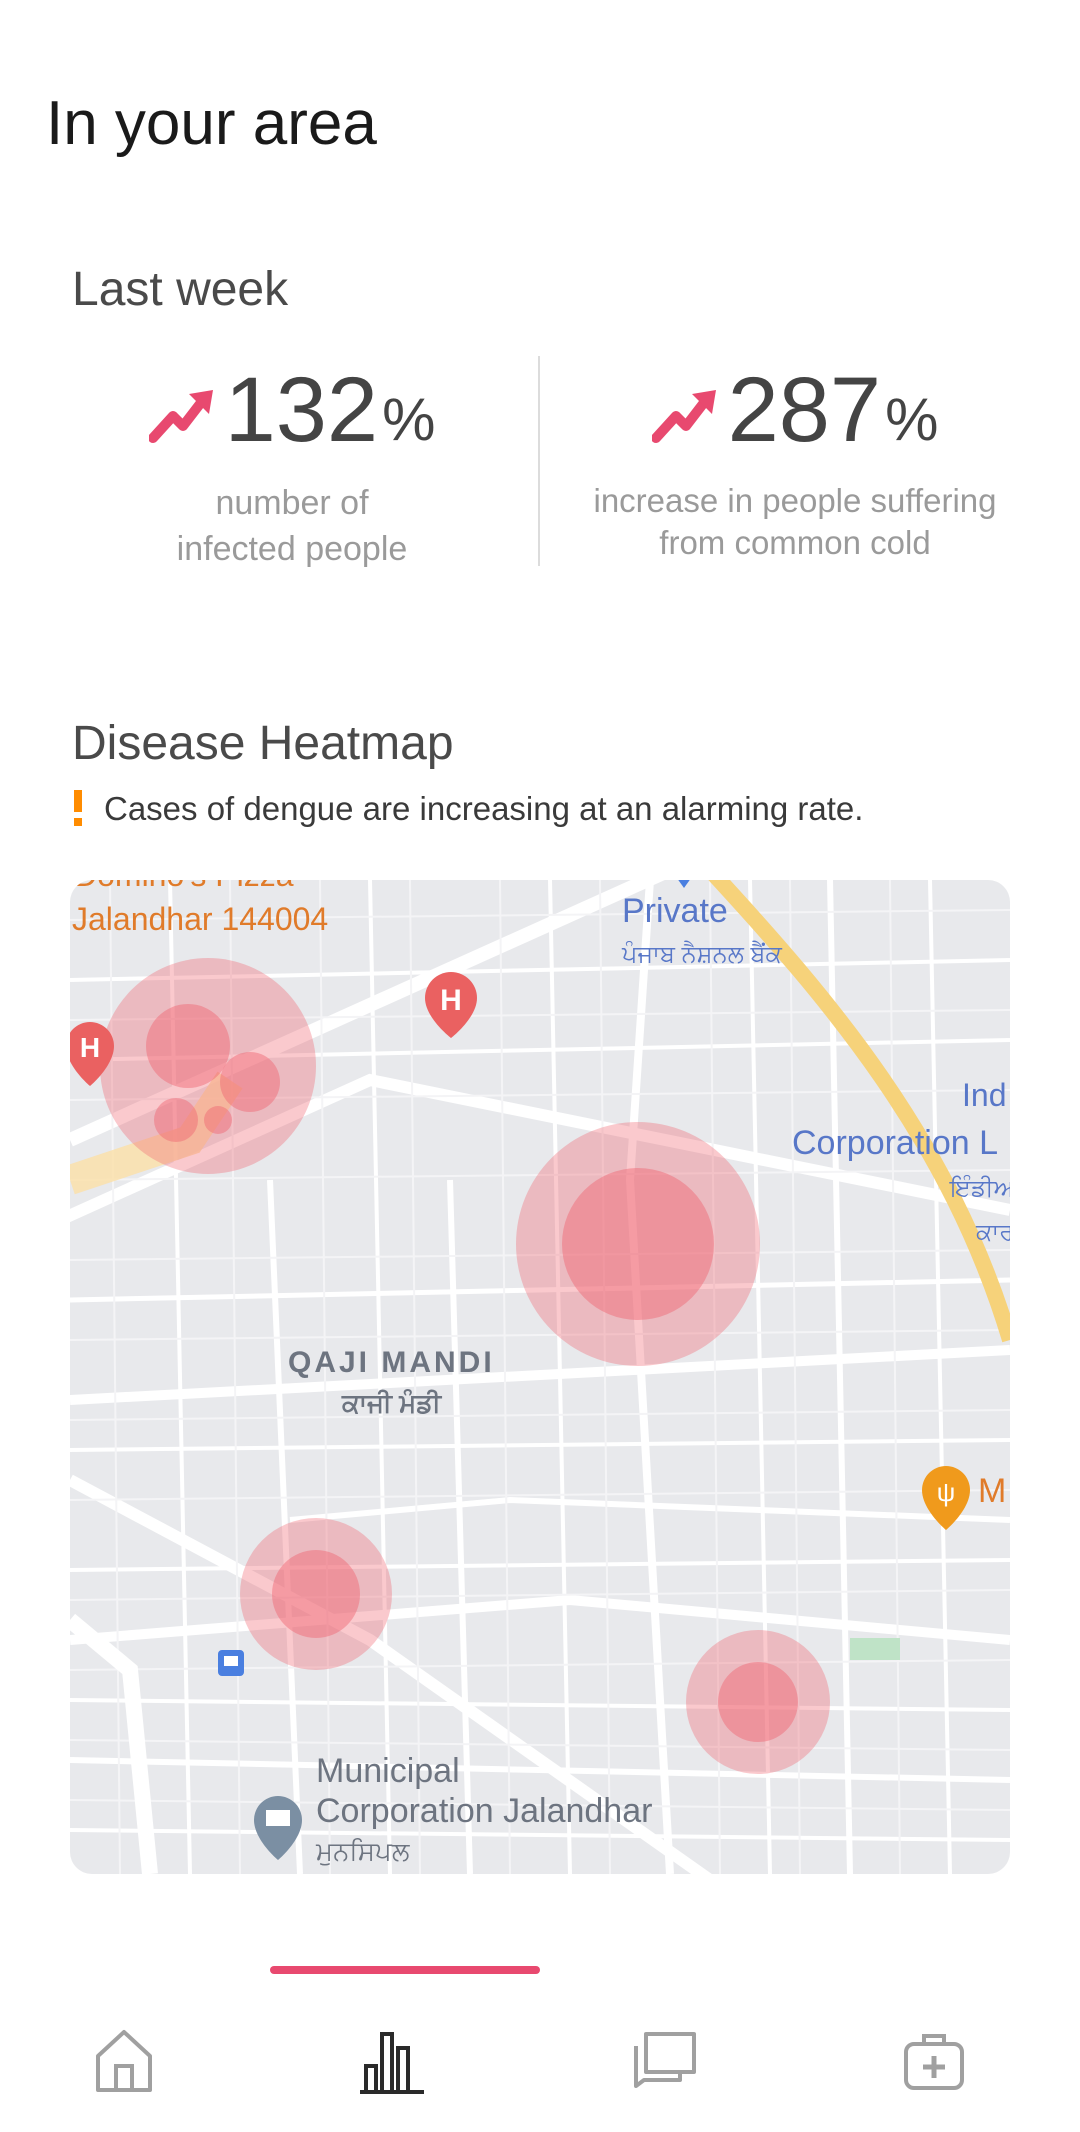 The width and height of the screenshot is (1080, 2132). I want to click on svg-text: ψ, so click(946, 1492).